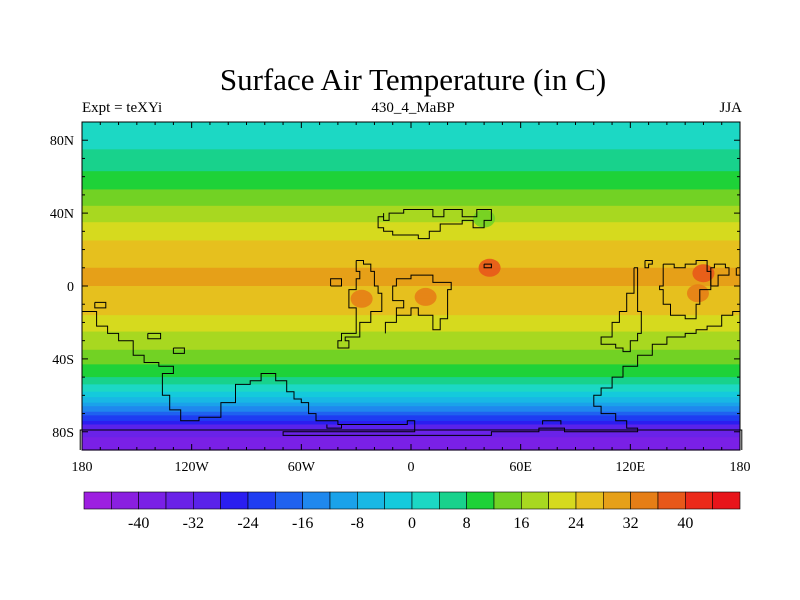  What do you see at coordinates (576, 523) in the screenshot?
I see `colorbar-label: 24` at bounding box center [576, 523].